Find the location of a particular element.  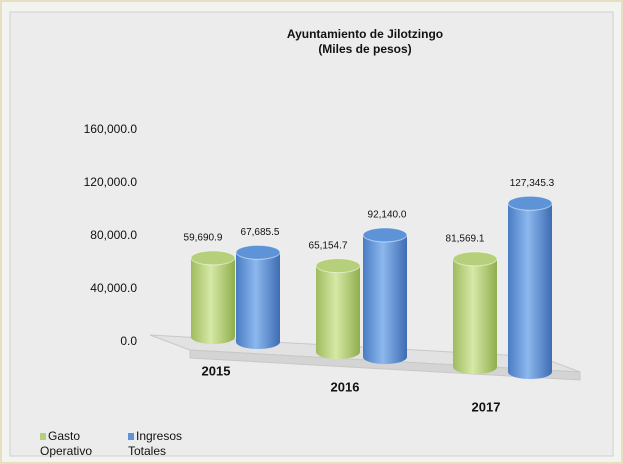

legend-label: Ingresos Totales is located at coordinates (155, 443).